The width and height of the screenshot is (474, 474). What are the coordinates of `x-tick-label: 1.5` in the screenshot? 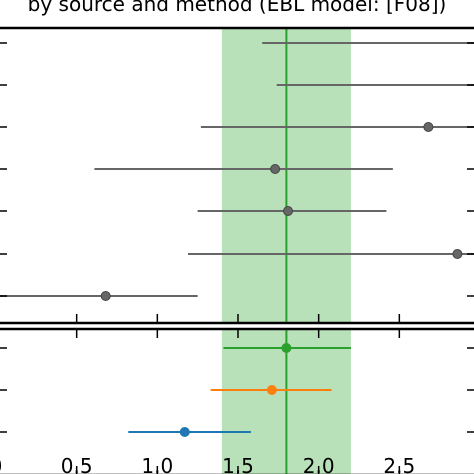 It's located at (238, 464).